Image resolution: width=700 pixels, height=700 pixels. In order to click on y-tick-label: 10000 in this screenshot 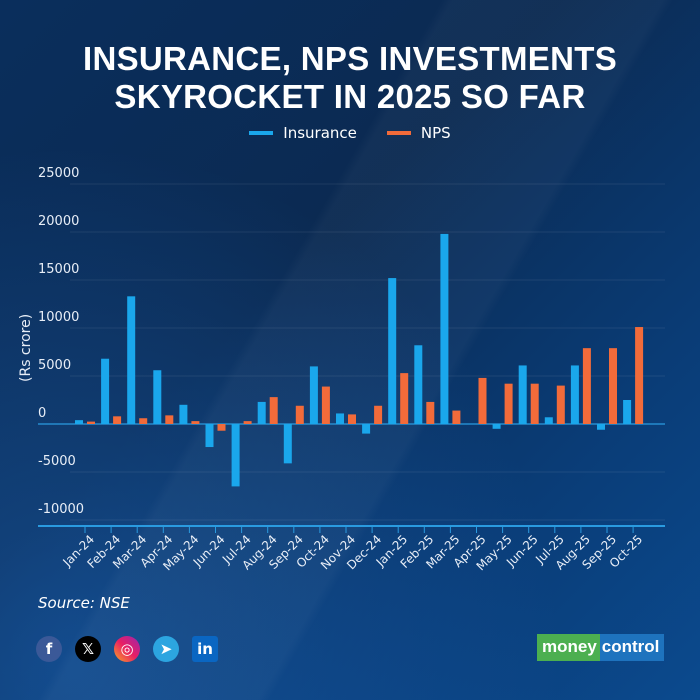, I will do `click(58, 317)`.